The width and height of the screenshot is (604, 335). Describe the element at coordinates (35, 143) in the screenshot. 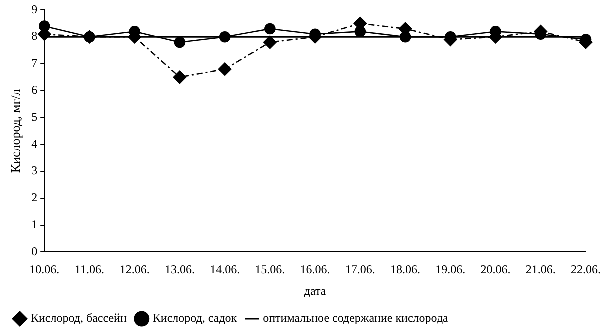

I see `y-tick-label: 4` at that location.